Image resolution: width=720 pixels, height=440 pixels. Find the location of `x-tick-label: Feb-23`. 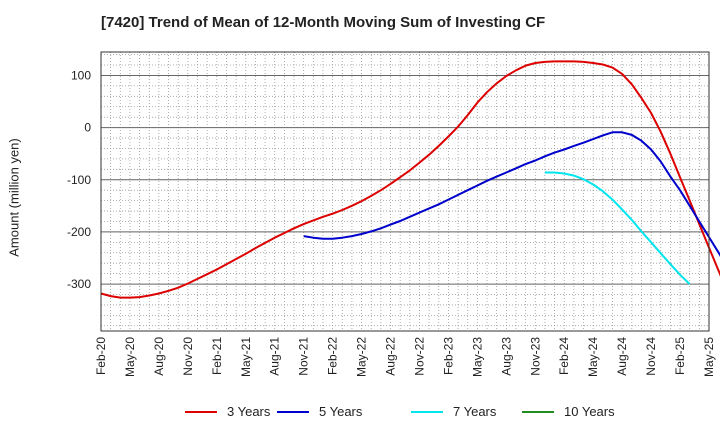

x-tick-label: Feb-23 is located at coordinates (448, 356).